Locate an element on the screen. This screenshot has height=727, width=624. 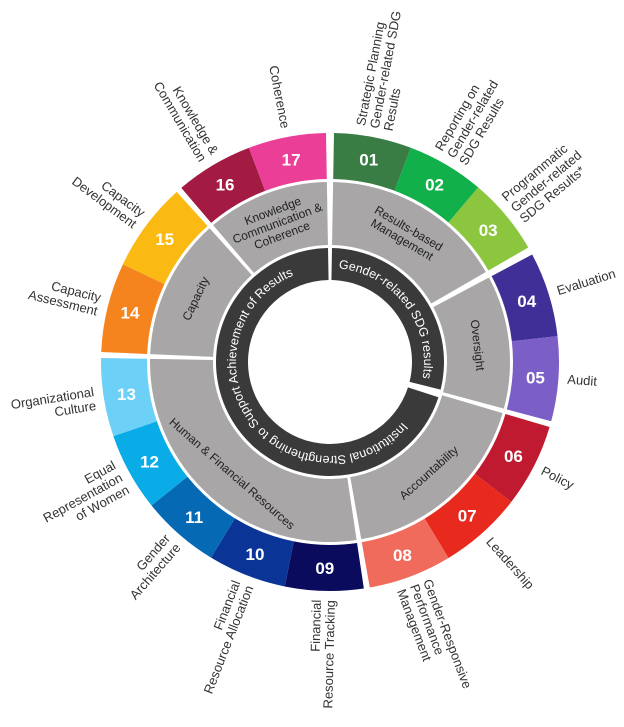
indicator-label: CapacityAssessment is located at coordinates (65, 295).